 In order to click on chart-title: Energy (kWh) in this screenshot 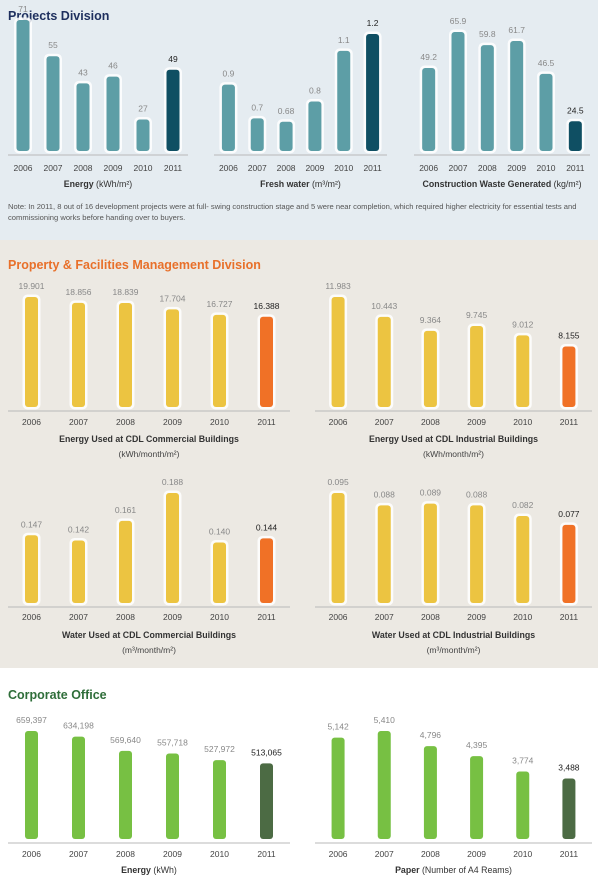, I will do `click(149, 870)`.